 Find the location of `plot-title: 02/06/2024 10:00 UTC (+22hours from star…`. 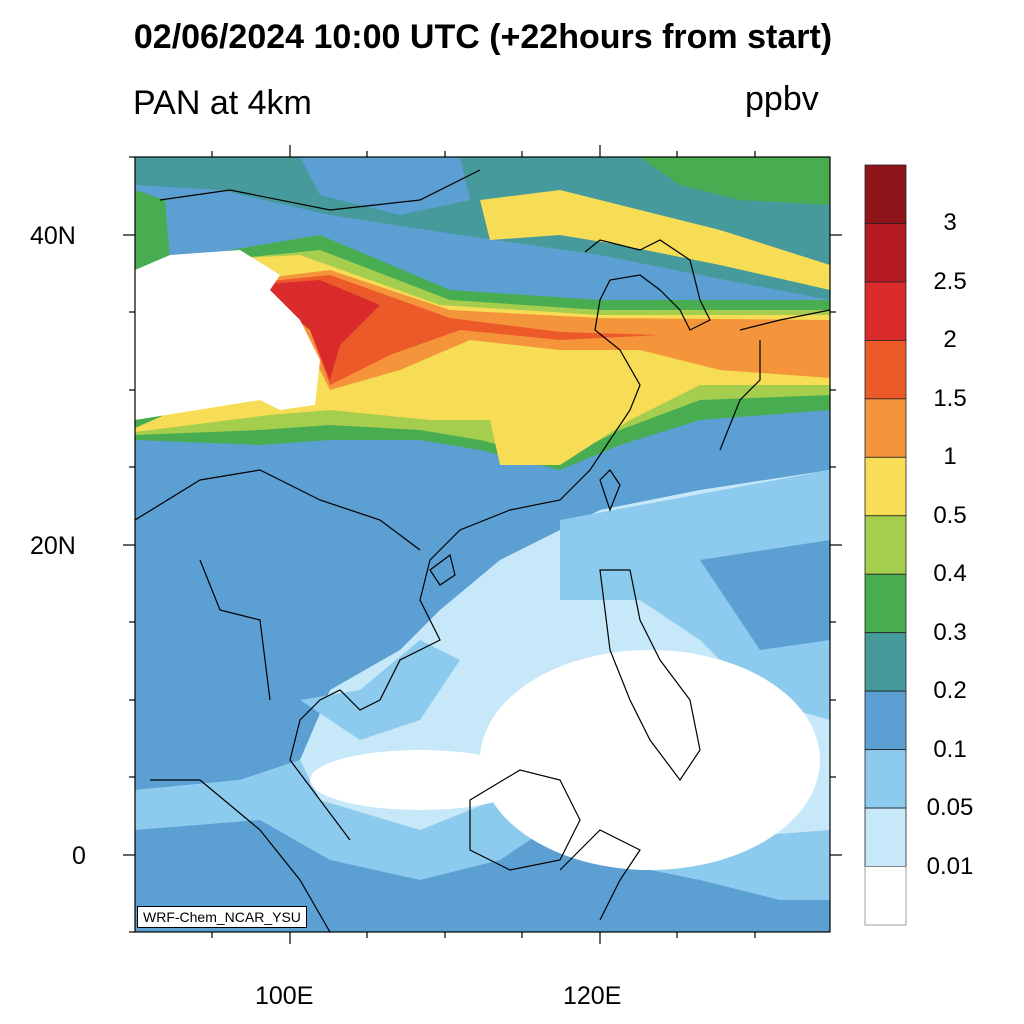

plot-title: 02/06/2024 10:00 UTC (+22hours from star… is located at coordinates (483, 37).